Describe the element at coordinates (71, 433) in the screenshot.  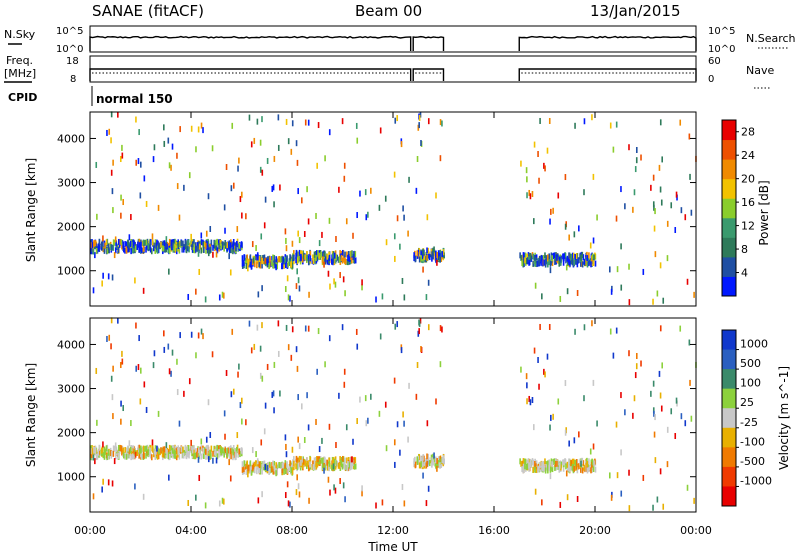
I see `y-tick-label: 2000` at that location.